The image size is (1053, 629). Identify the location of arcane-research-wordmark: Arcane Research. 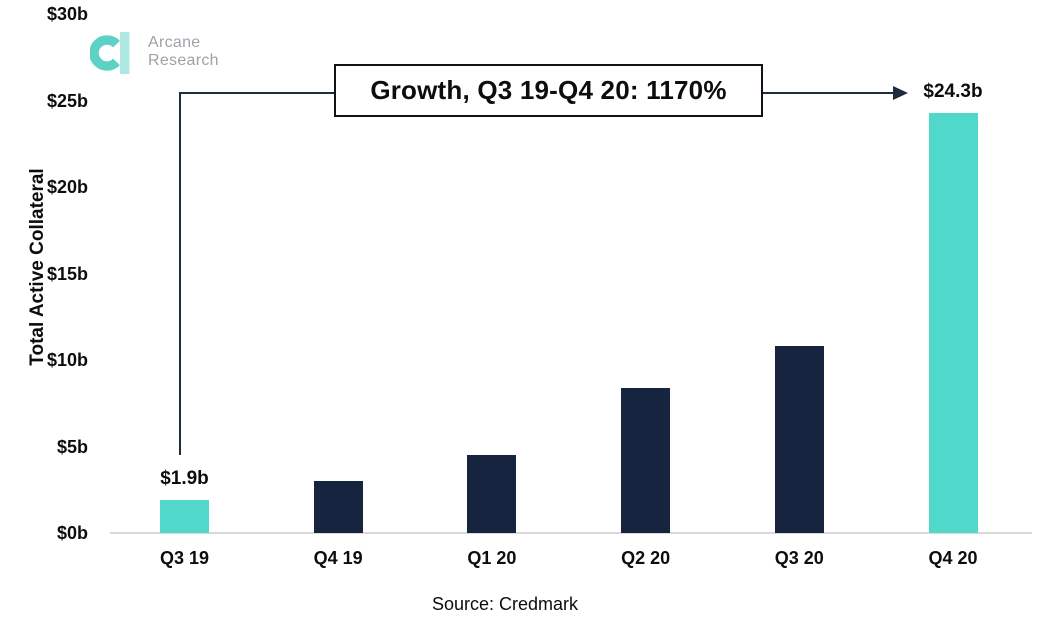
(183, 52).